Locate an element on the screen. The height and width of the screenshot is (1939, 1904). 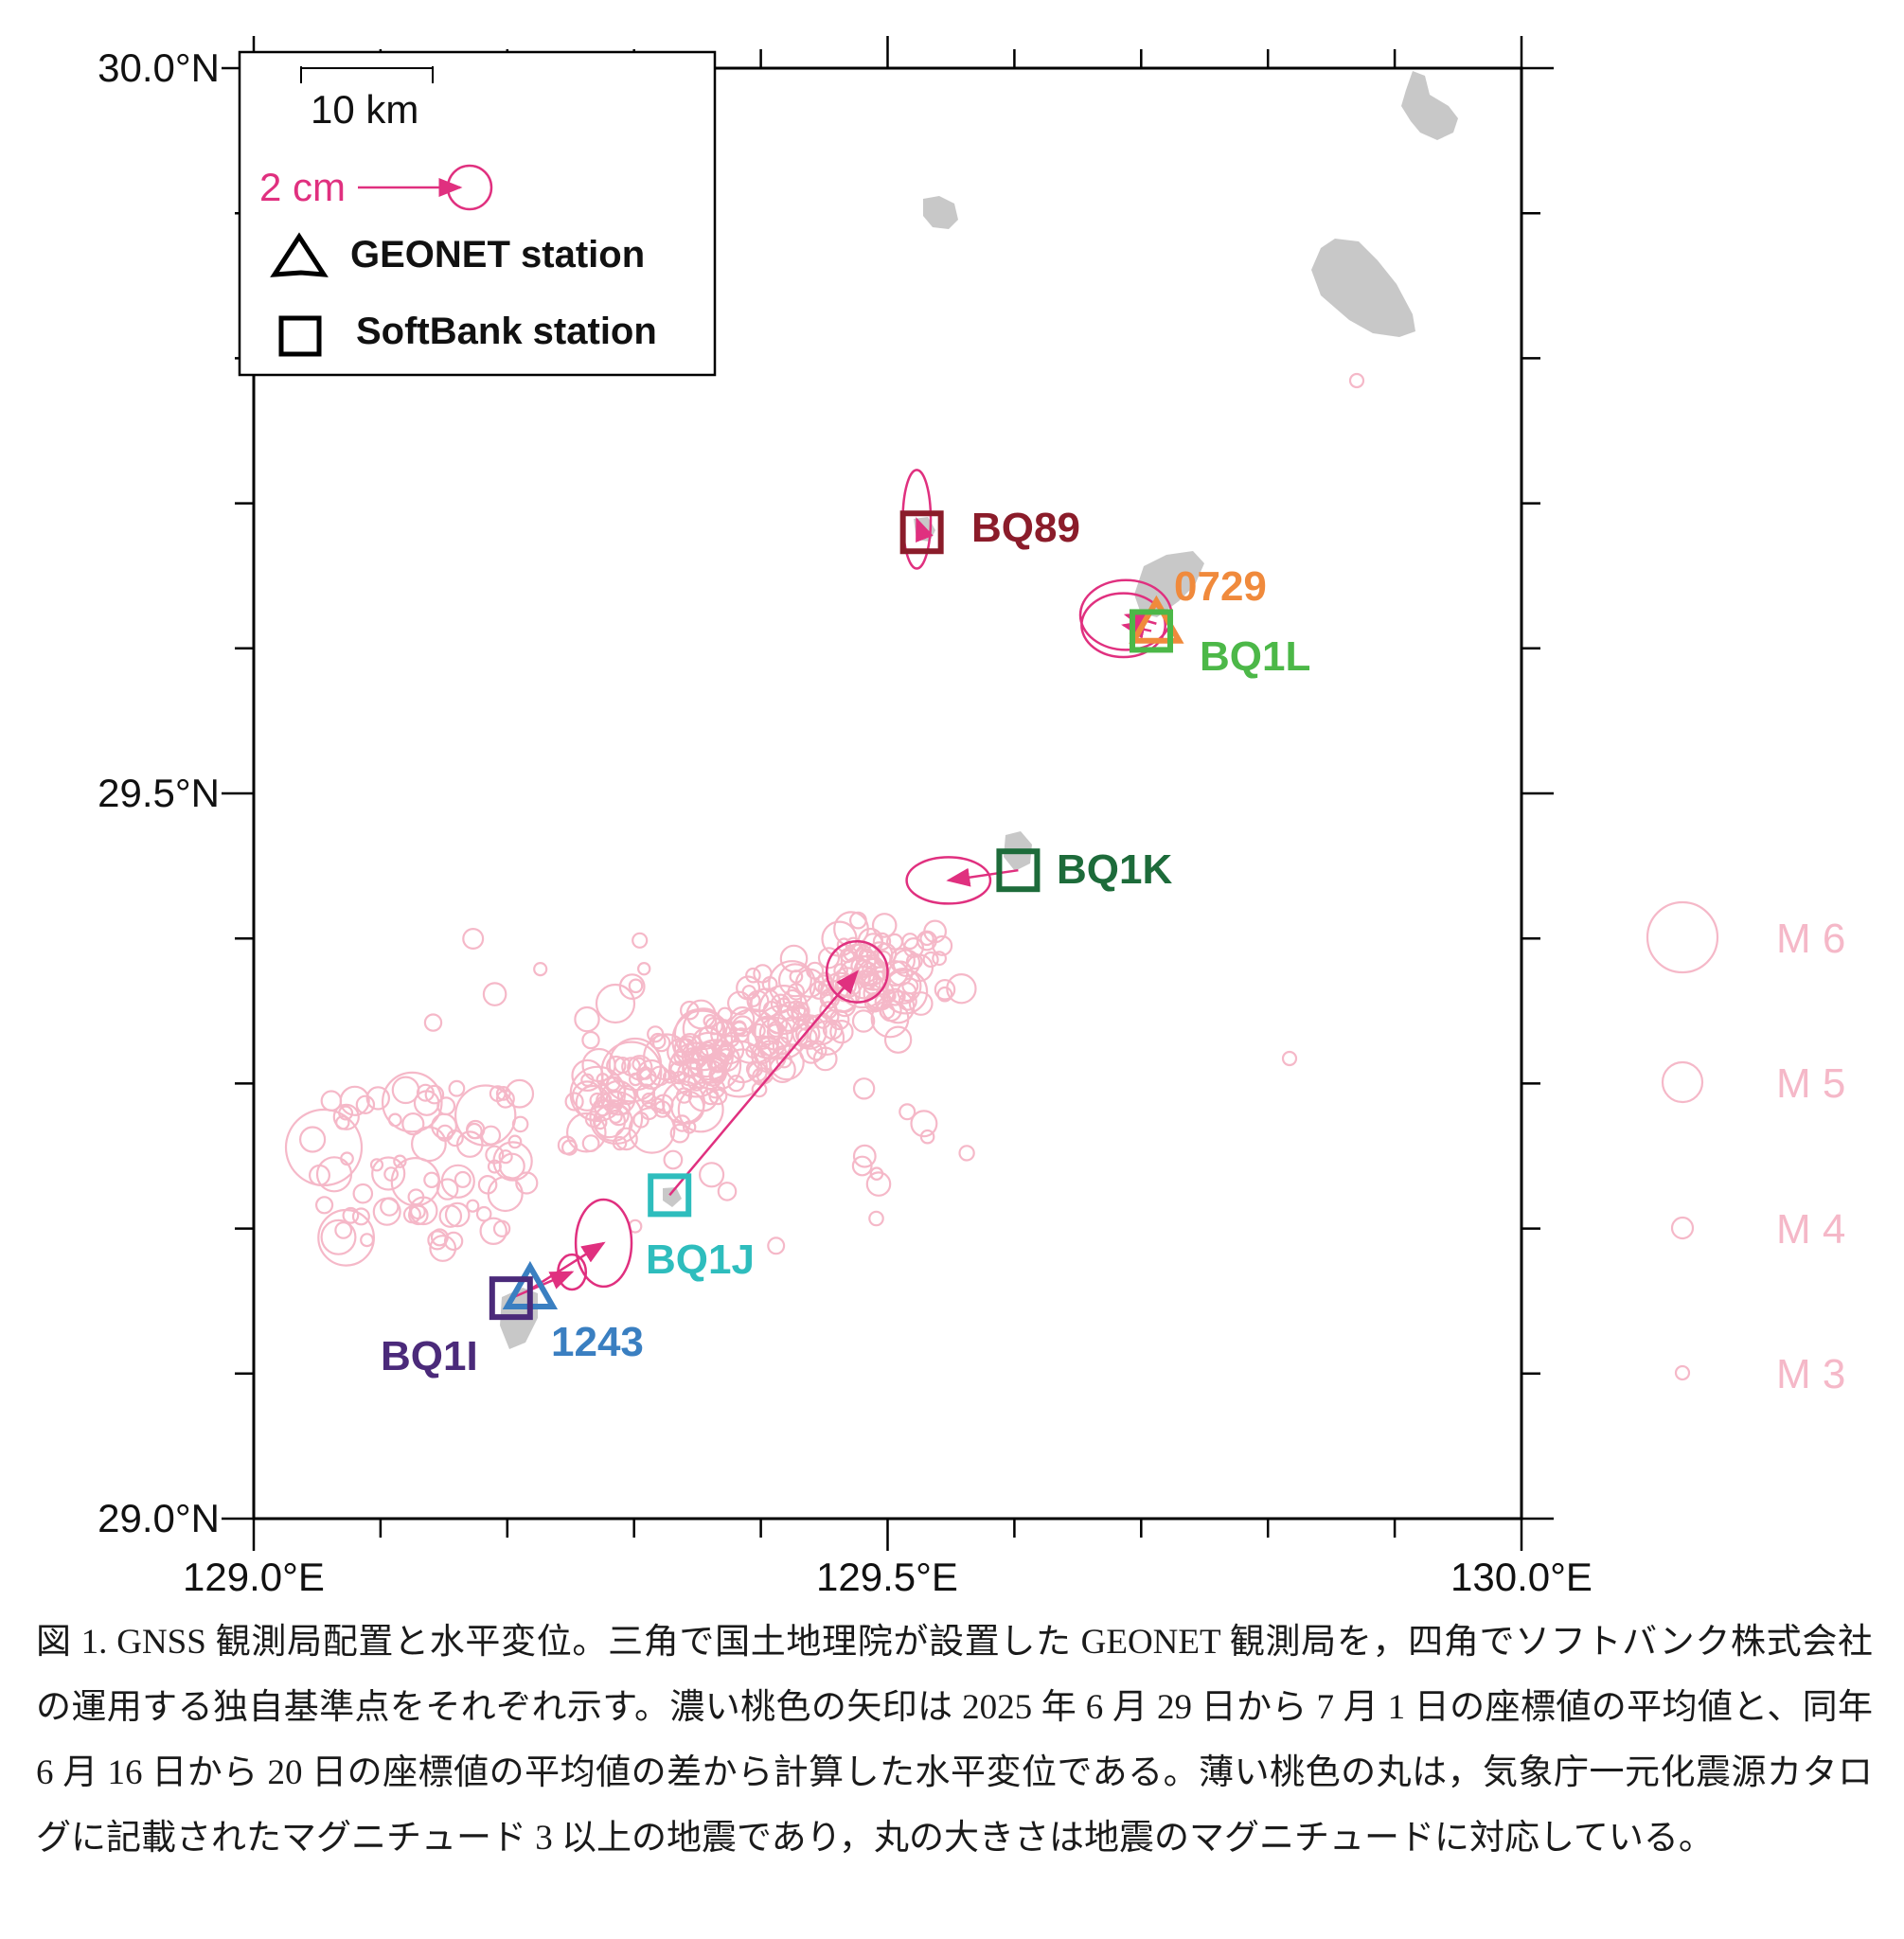
softbank-station-bq1l is located at coordinates (1152, 631).